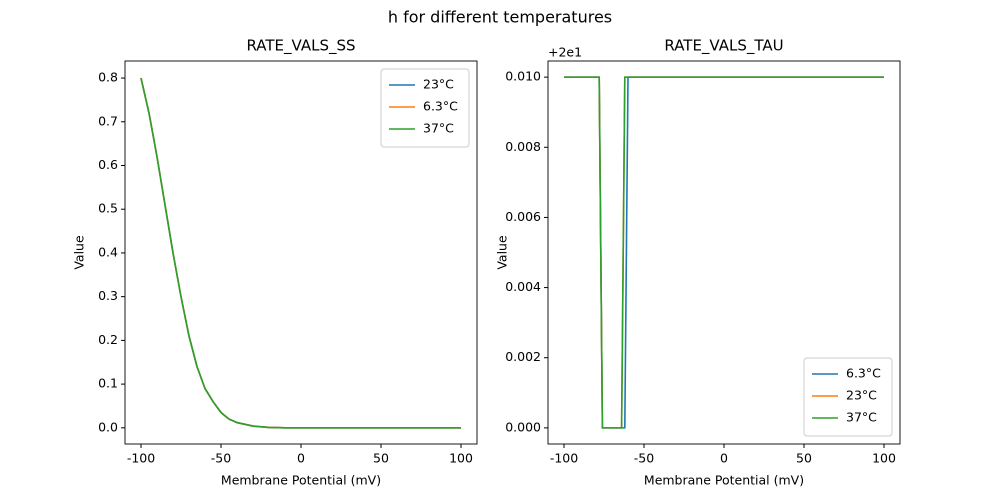 The width and height of the screenshot is (1000, 504). What do you see at coordinates (523, 426) in the screenshot?
I see `y-tick-label: 0.000` at bounding box center [523, 426].